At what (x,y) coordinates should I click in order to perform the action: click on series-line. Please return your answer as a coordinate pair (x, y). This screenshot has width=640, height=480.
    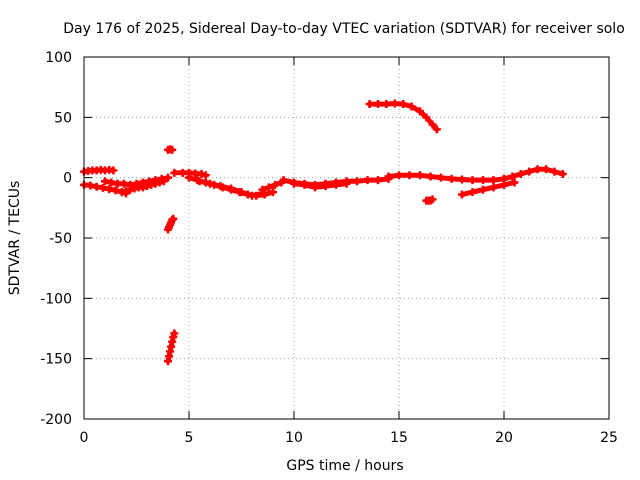
    Looking at the image, I should click on (403, 116).